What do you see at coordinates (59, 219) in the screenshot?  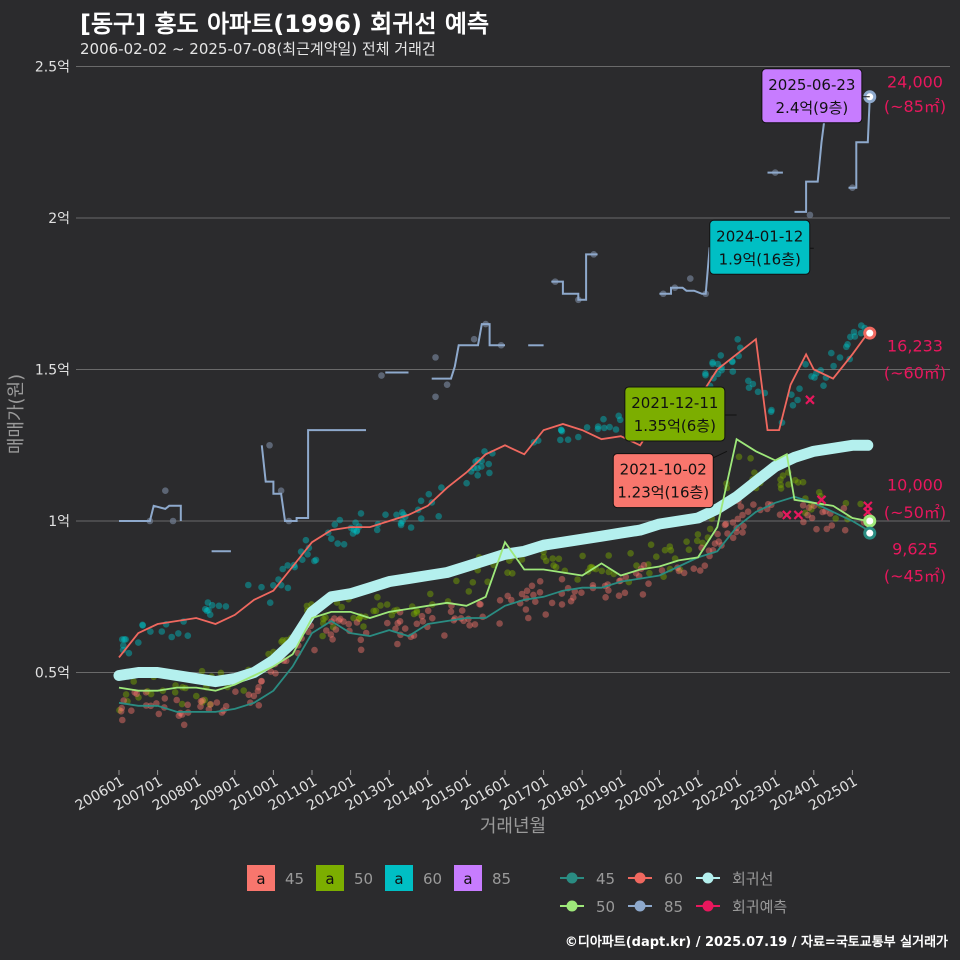 I see `y-tick-label: 2억` at bounding box center [59, 219].